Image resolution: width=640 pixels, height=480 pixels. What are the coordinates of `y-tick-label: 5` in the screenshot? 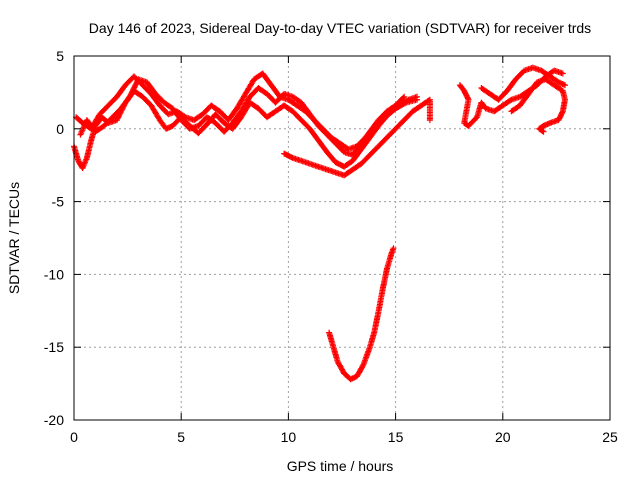 It's located at (60, 56).